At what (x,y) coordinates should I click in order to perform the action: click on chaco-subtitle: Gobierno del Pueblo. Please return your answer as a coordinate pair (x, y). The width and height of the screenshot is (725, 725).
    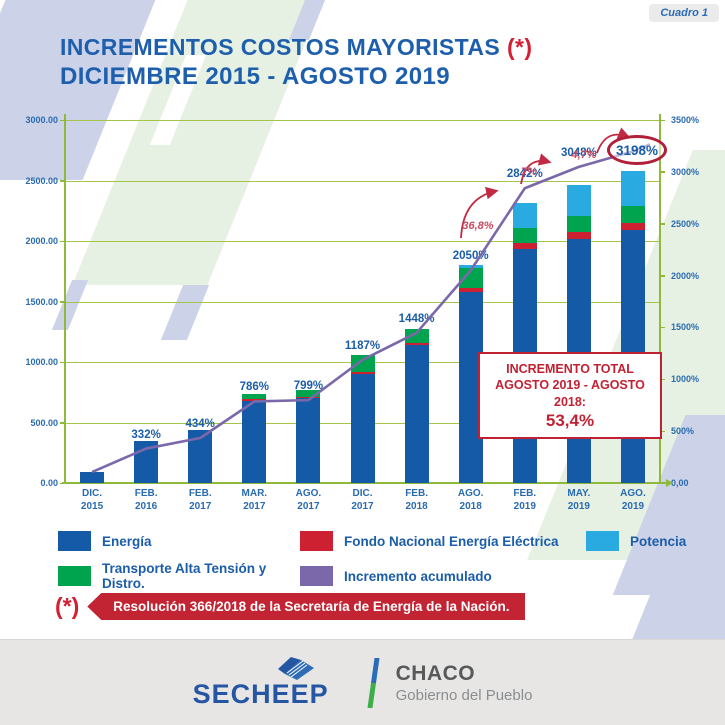
    Looking at the image, I should click on (464, 695).